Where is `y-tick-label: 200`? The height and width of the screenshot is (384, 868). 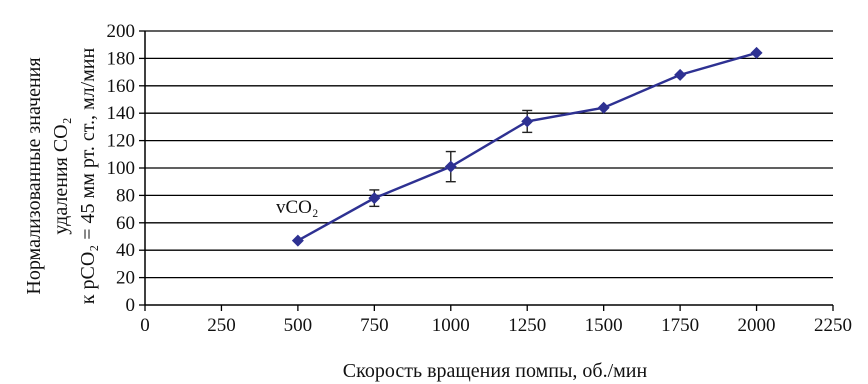
y-tick-label: 200 is located at coordinates (121, 31).